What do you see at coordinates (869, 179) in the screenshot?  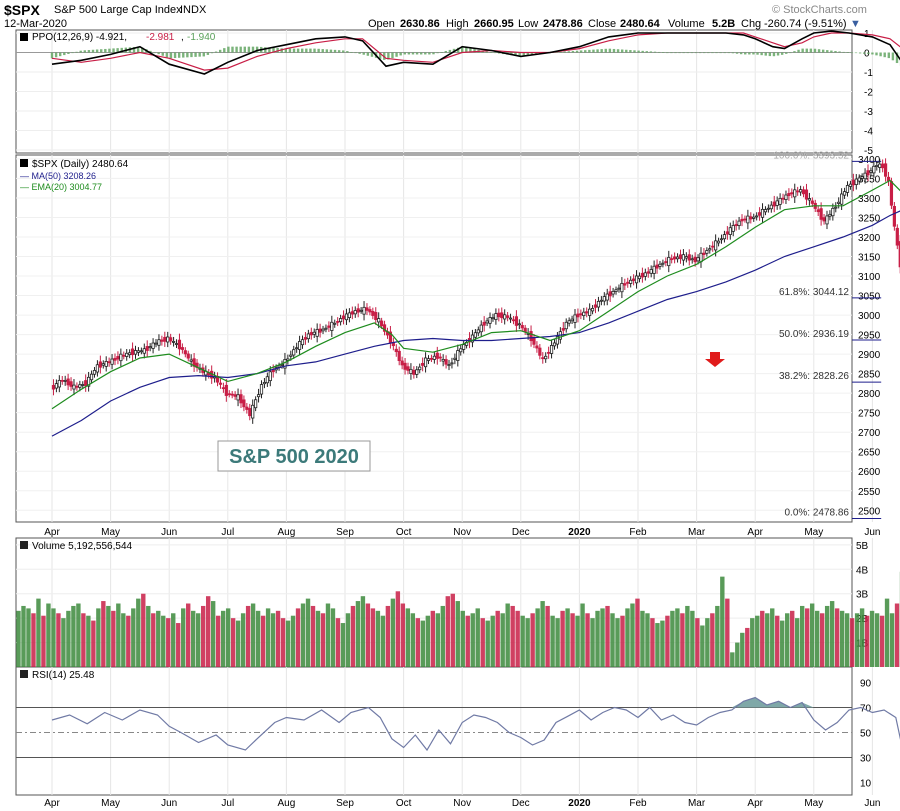 I see `price-y-tick-label: 3350` at bounding box center [869, 179].